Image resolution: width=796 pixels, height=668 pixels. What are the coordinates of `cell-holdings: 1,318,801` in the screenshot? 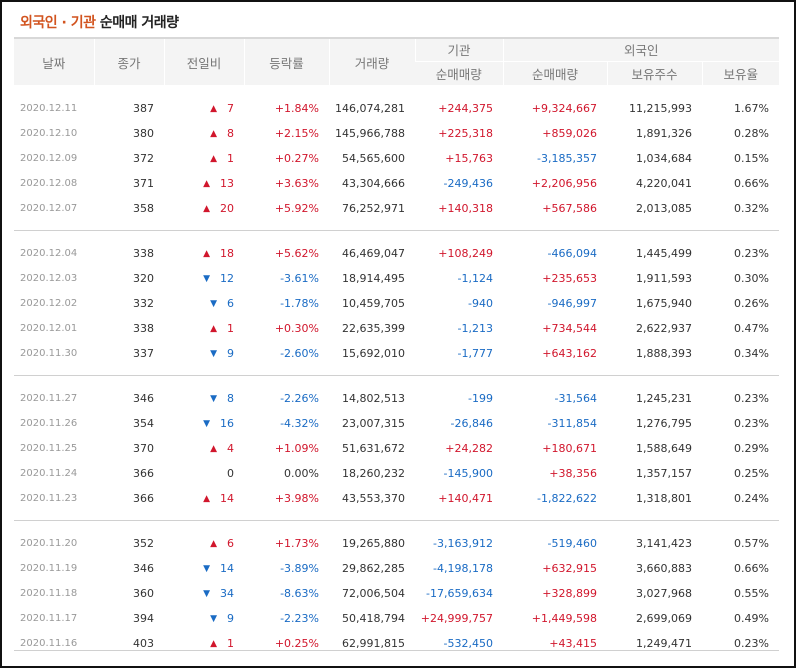 It's located at (664, 498).